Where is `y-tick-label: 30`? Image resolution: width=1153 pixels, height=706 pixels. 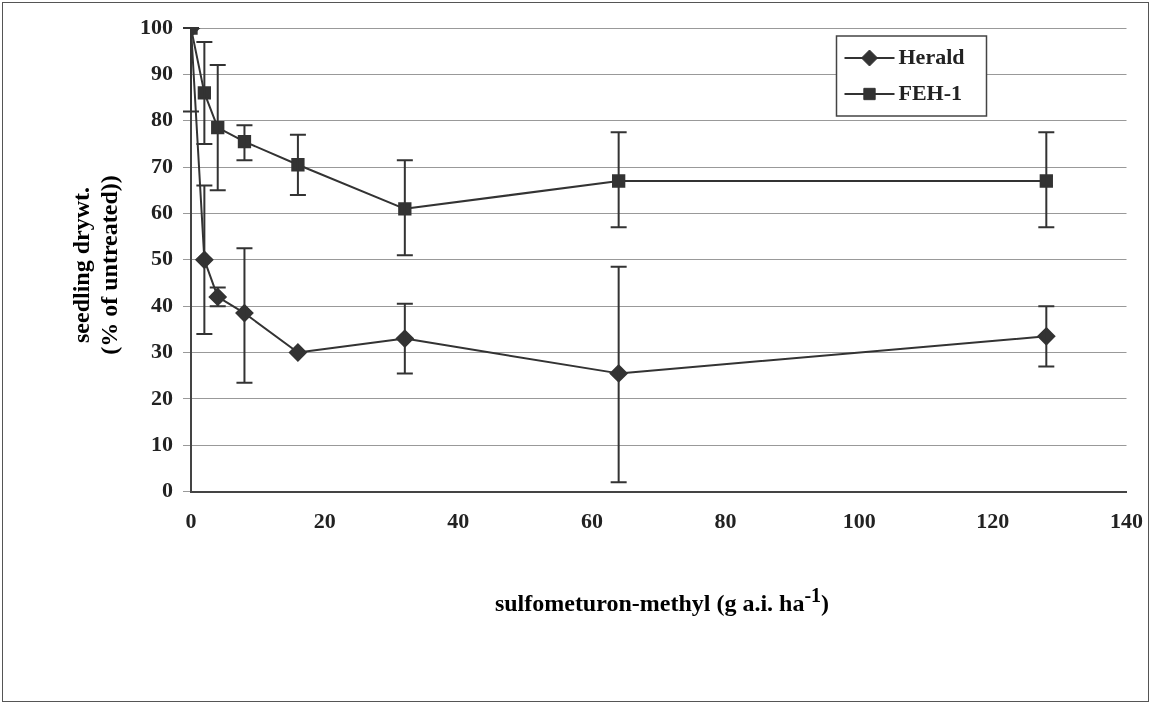
y-tick-label: 30 is located at coordinates (162, 351).